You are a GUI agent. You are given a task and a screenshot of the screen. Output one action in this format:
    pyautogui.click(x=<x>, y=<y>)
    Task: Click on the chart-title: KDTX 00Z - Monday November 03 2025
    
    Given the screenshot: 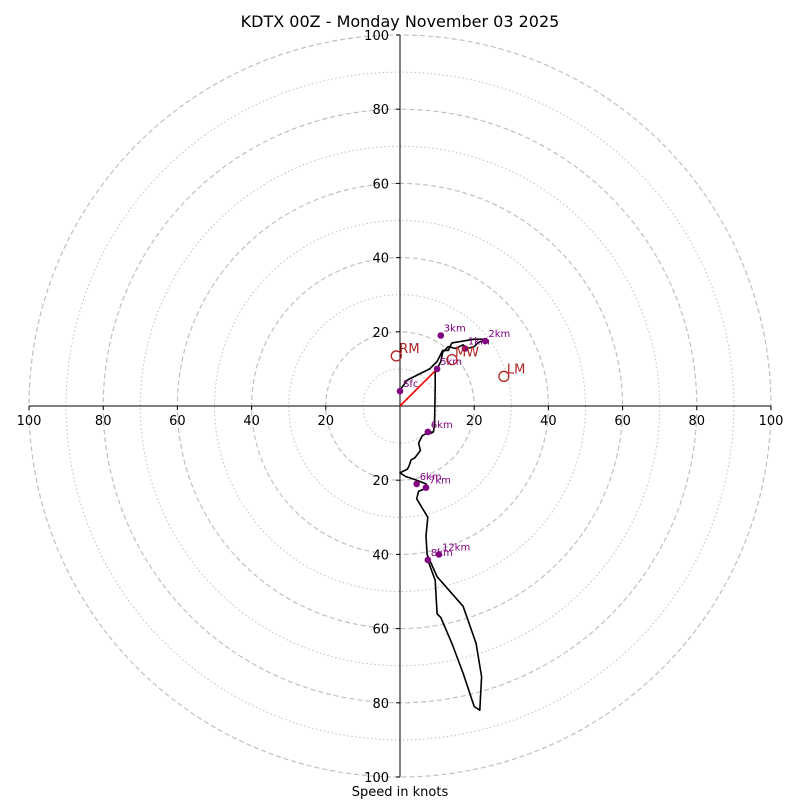 What is the action you would take?
    pyautogui.click(x=400, y=21)
    